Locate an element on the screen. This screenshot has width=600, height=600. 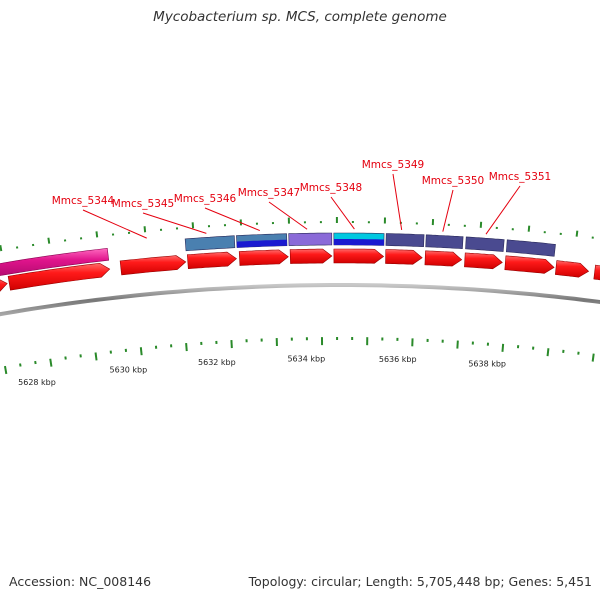
scale-label: 5638 kbp is located at coordinates (487, 364).